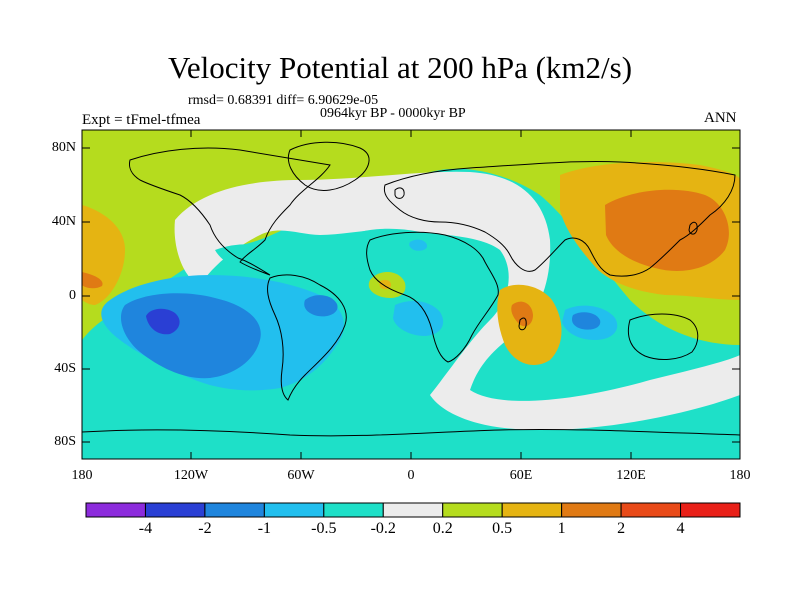  I want to click on lat-label-40s: 40S, so click(65, 368).